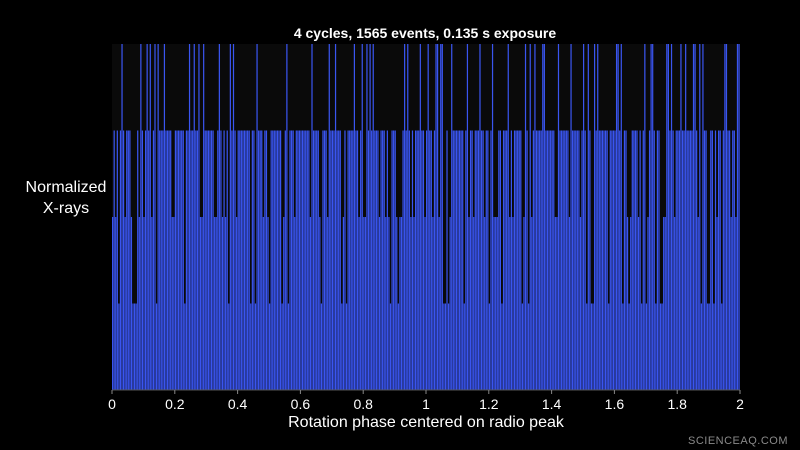 The width and height of the screenshot is (800, 450). I want to click on y-axis-label-line-1: Normalized, so click(66, 187).